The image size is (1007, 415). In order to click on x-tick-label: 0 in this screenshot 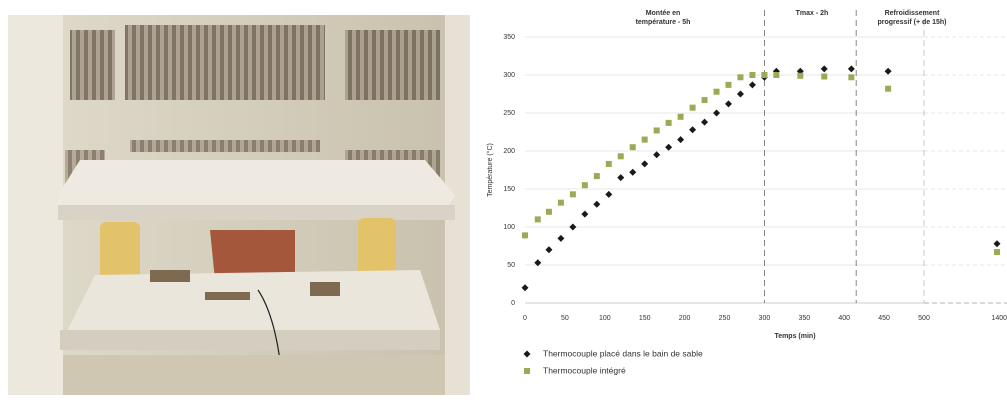, I will do `click(525, 318)`.